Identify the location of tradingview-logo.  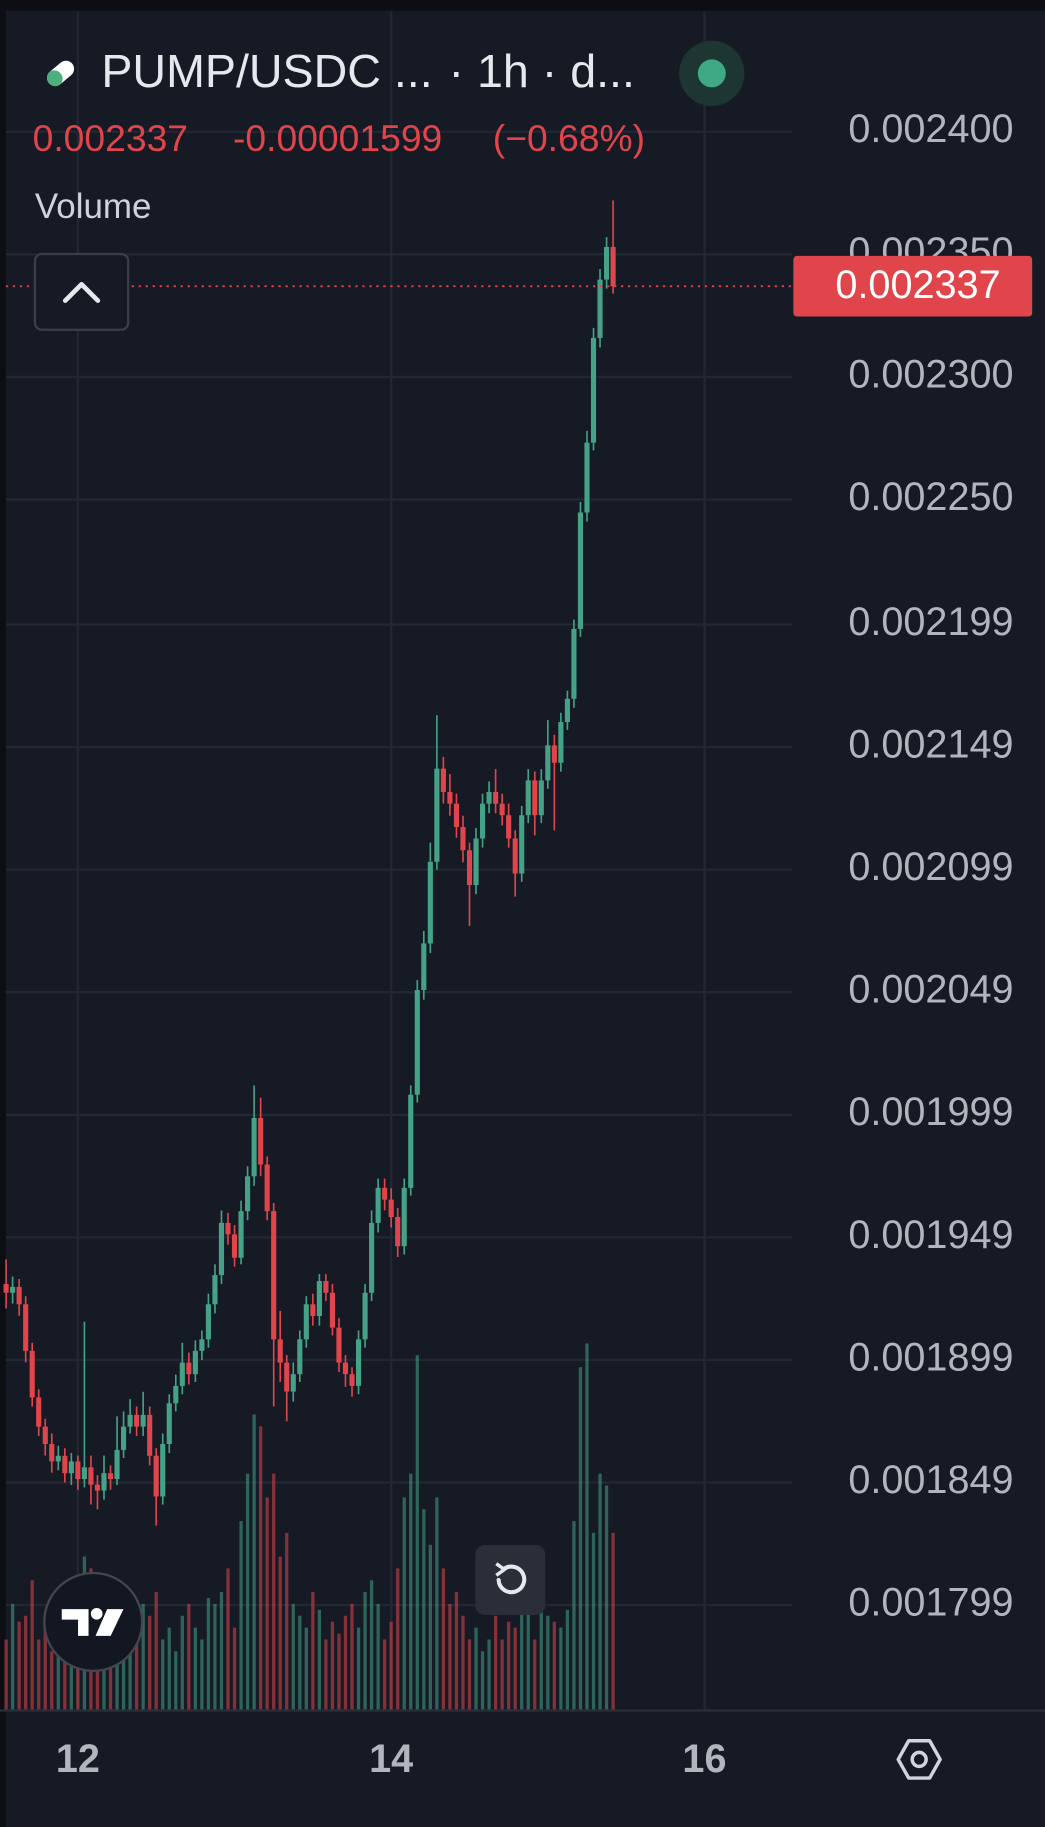
(93, 1622).